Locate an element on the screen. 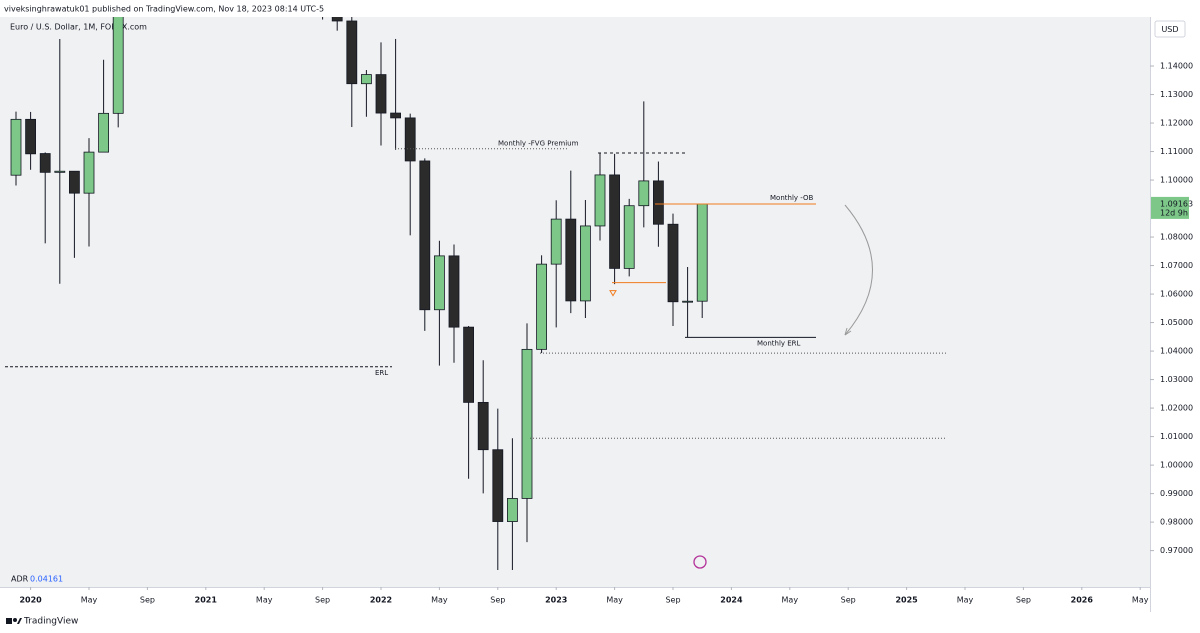 The height and width of the screenshot is (633, 1200). symbol-title: Euro / U.S. Dollar, 1M, FOREX.com is located at coordinates (78, 27).